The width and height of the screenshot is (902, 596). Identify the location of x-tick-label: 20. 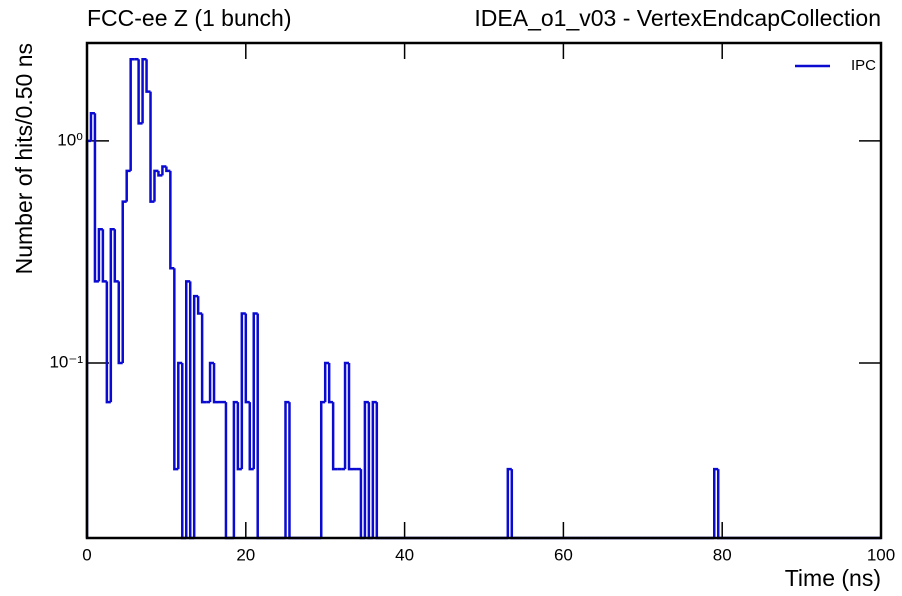
(245, 554).